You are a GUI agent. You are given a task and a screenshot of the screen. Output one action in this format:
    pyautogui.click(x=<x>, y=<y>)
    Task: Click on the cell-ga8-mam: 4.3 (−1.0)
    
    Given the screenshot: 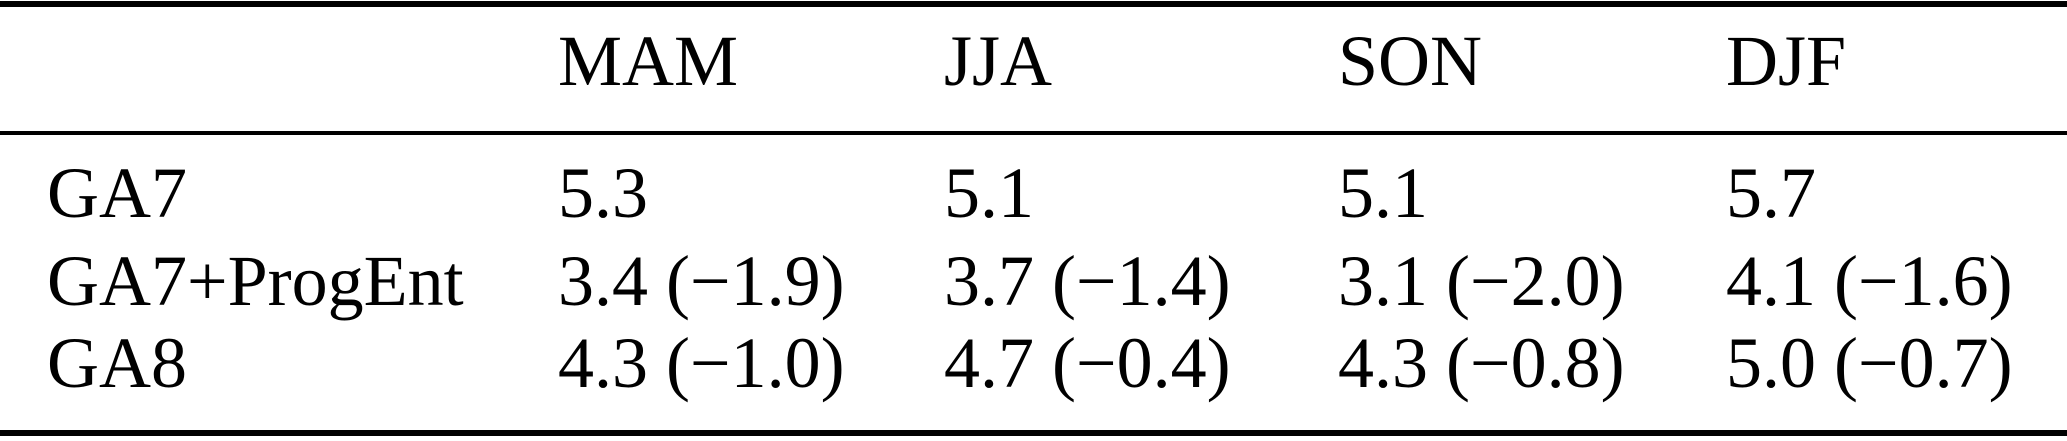 What is the action you would take?
    pyautogui.click(x=701, y=363)
    